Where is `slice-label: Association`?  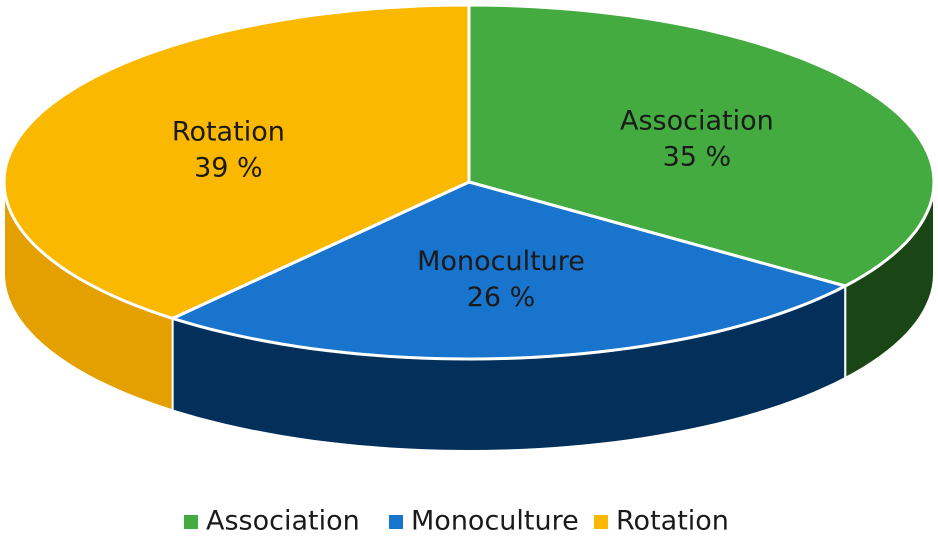
slice-label: Association is located at coordinates (697, 120).